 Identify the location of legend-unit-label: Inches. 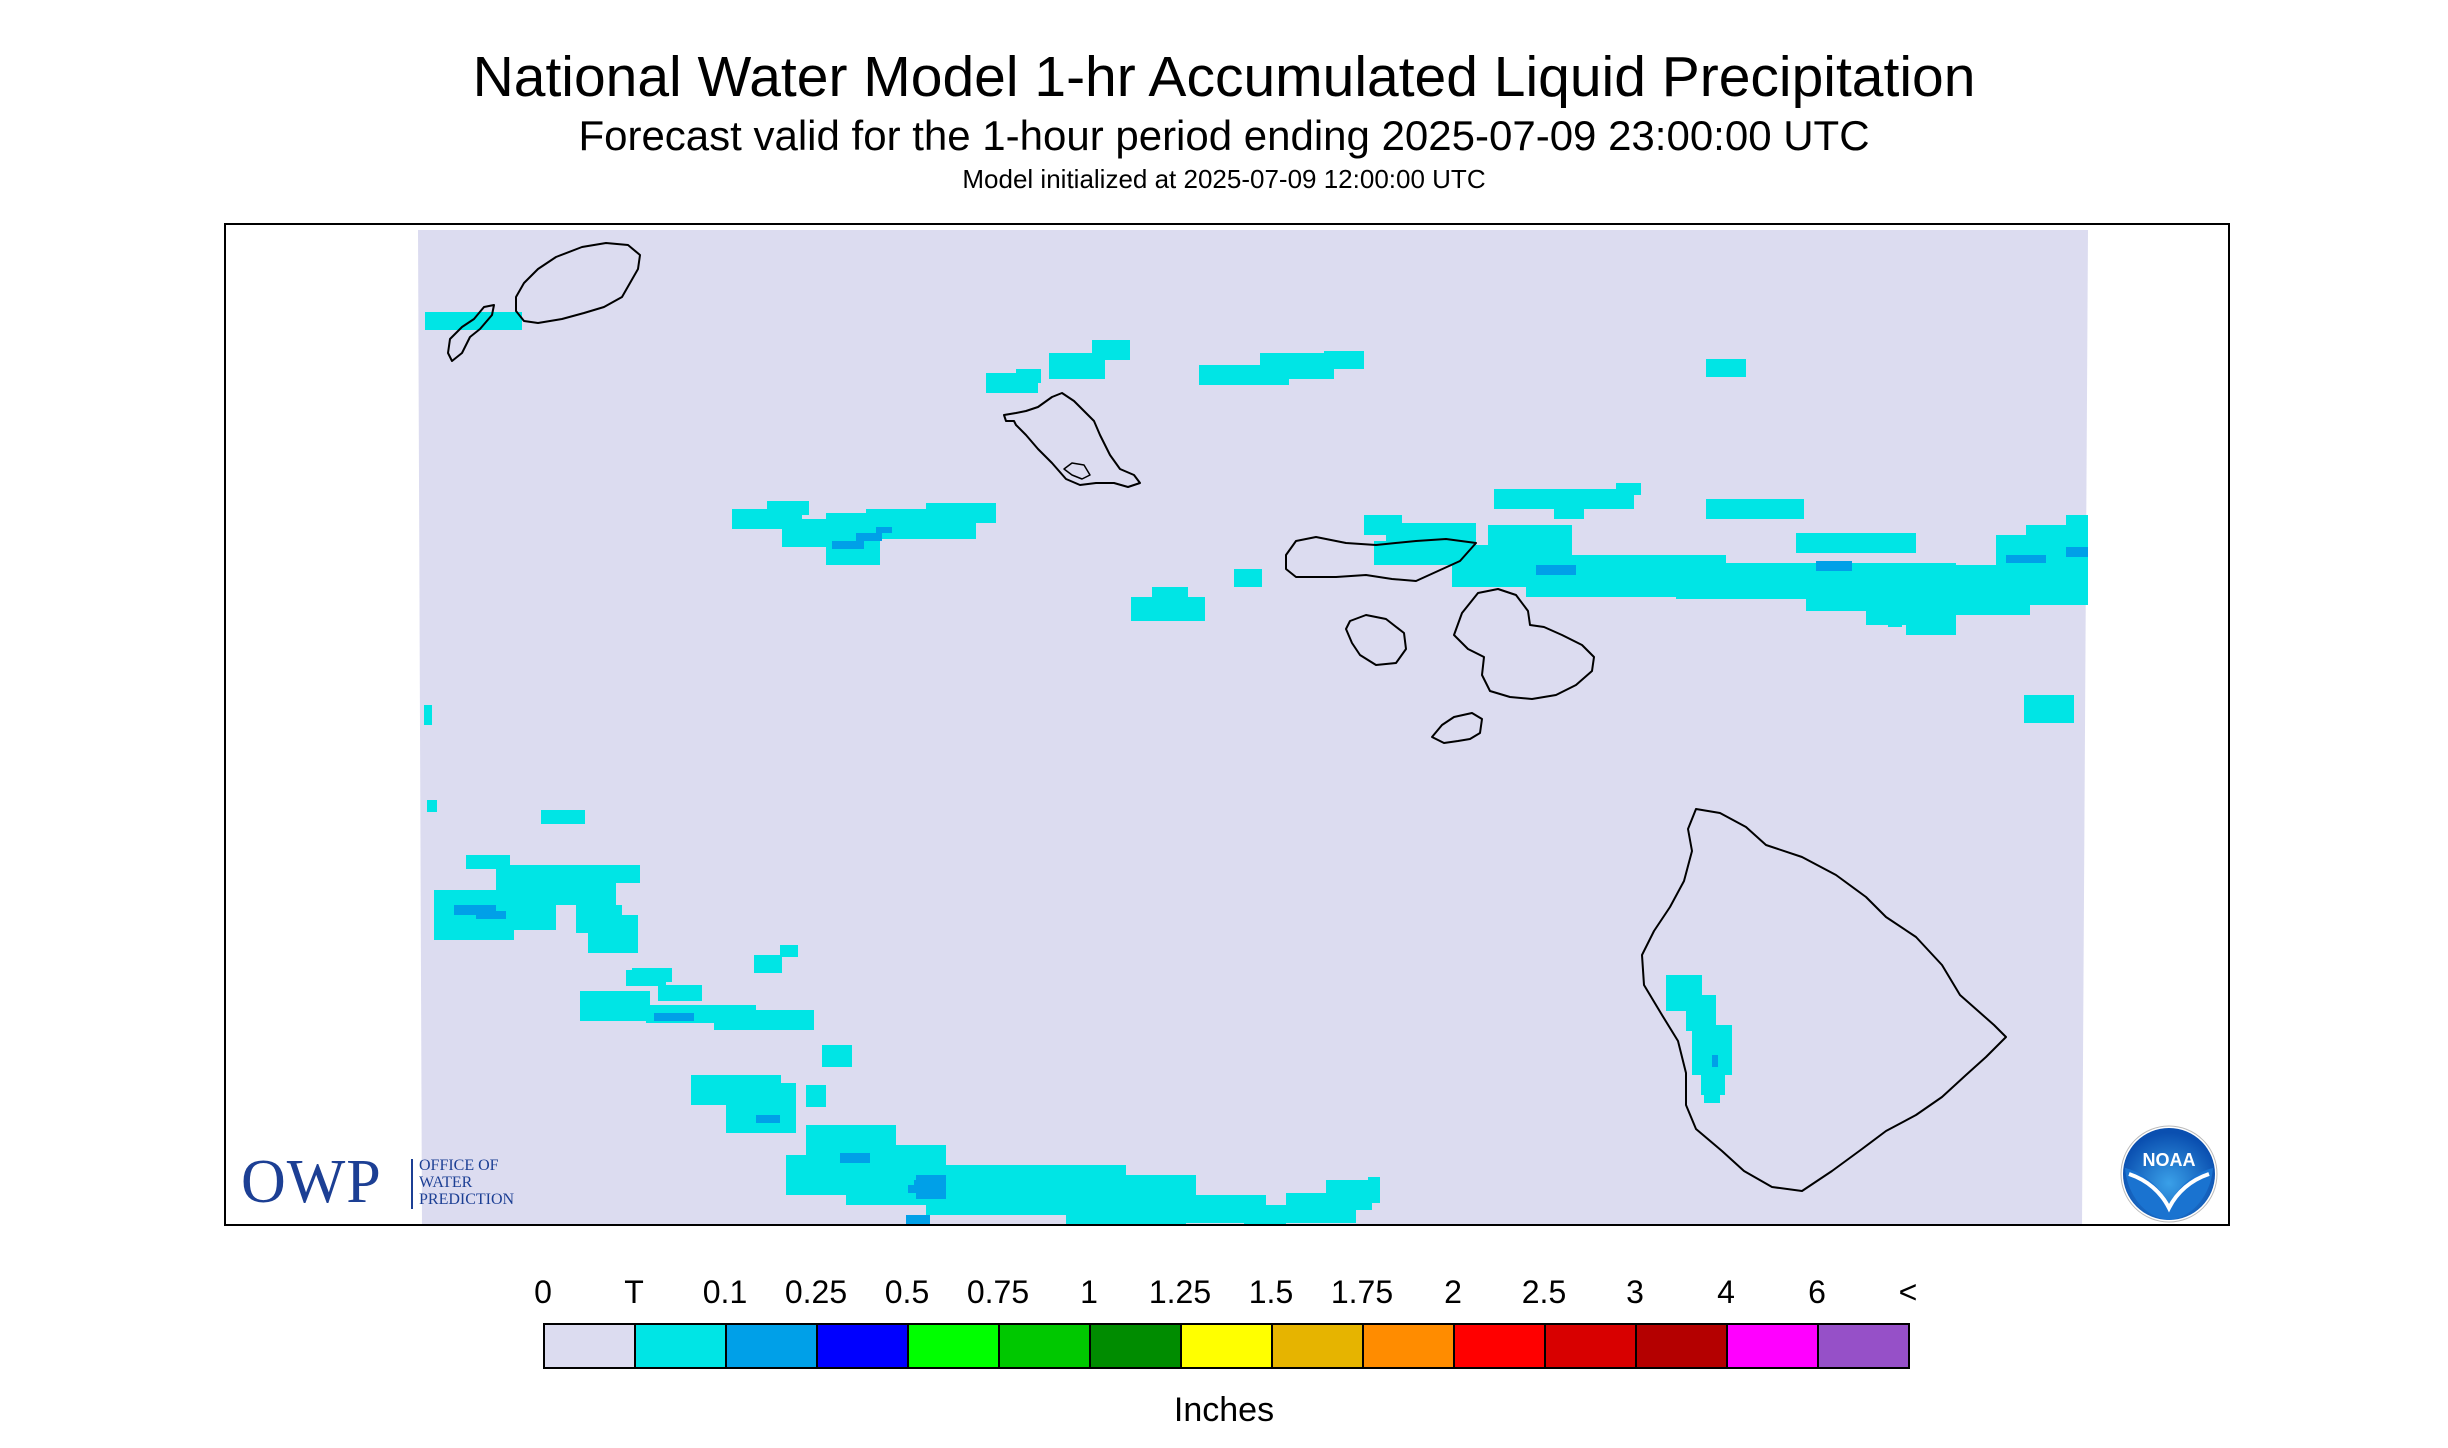
(1224, 1410).